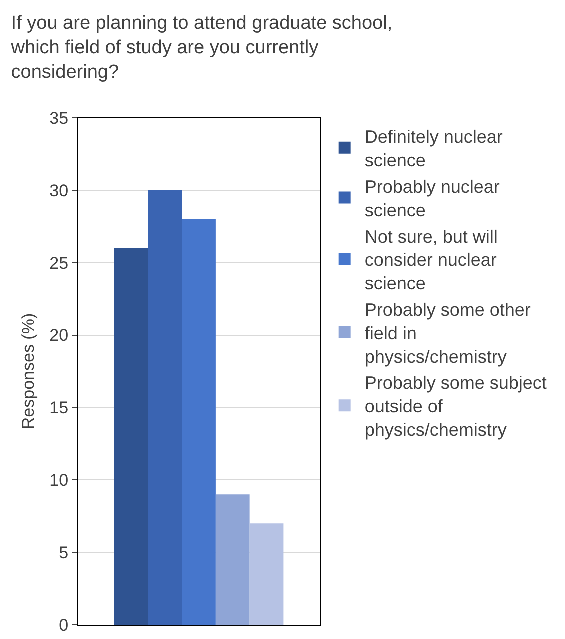 This screenshot has width=565, height=639. Describe the element at coordinates (455, 406) in the screenshot. I see `legend-label: Probably some subject outside of physics/chemistry` at that location.